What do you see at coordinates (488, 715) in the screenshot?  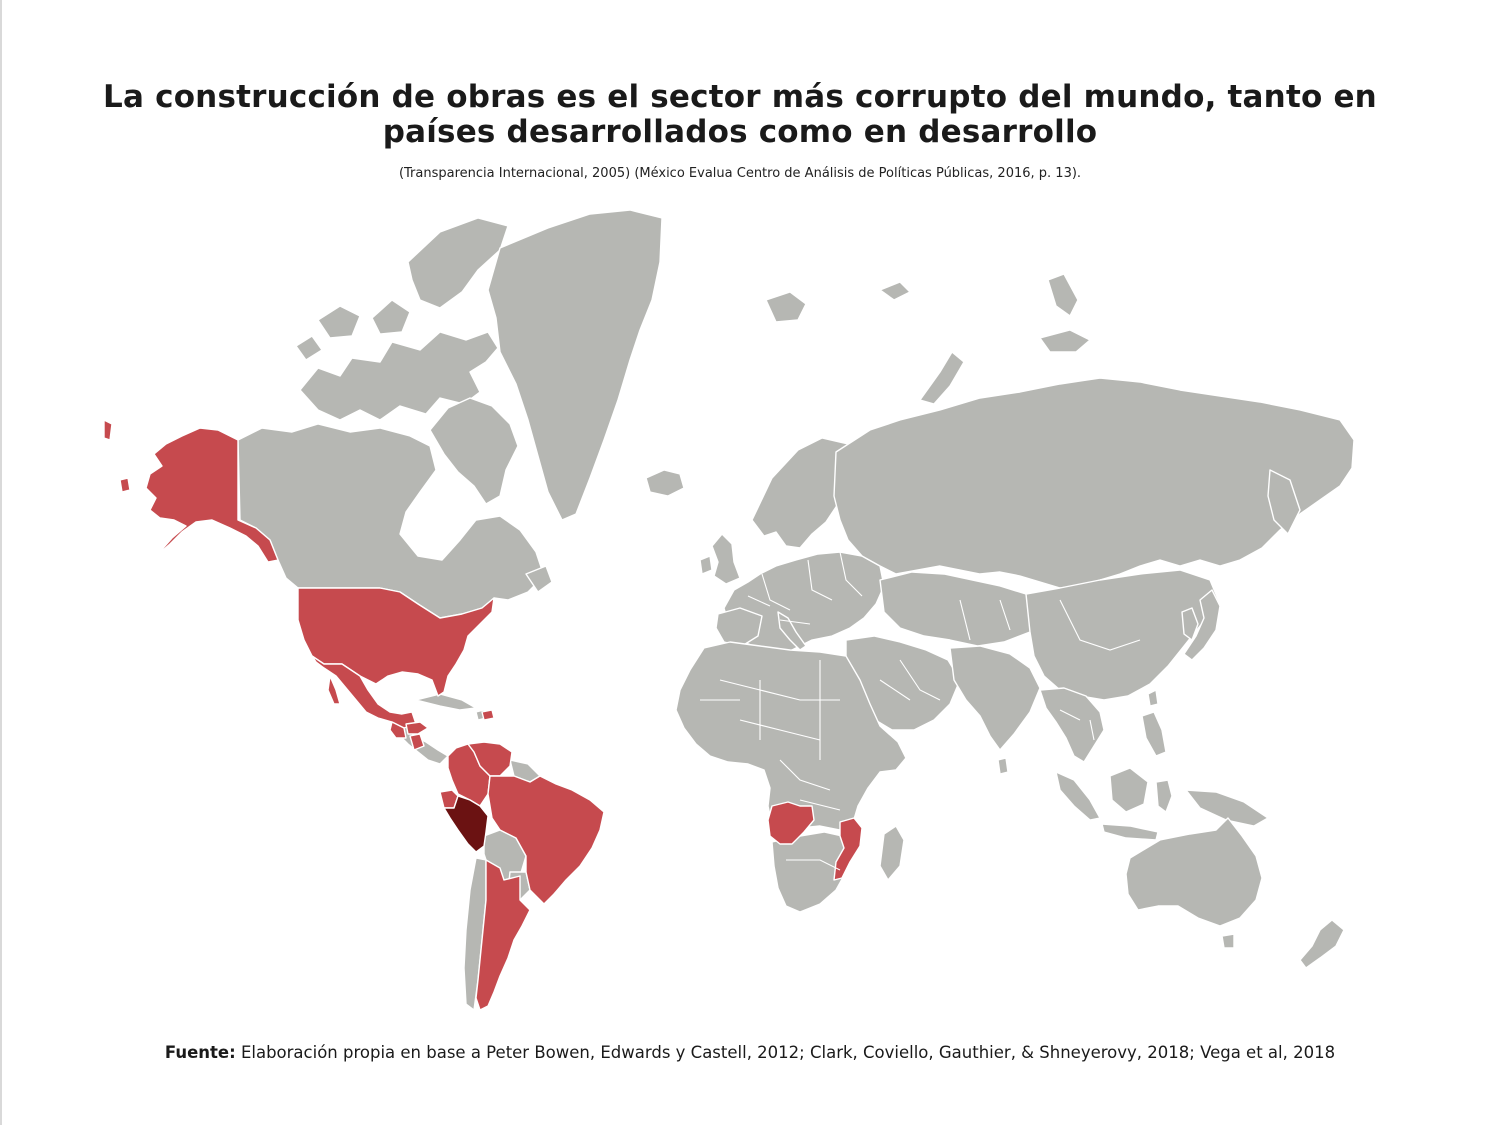 I see `dominican-republic` at bounding box center [488, 715].